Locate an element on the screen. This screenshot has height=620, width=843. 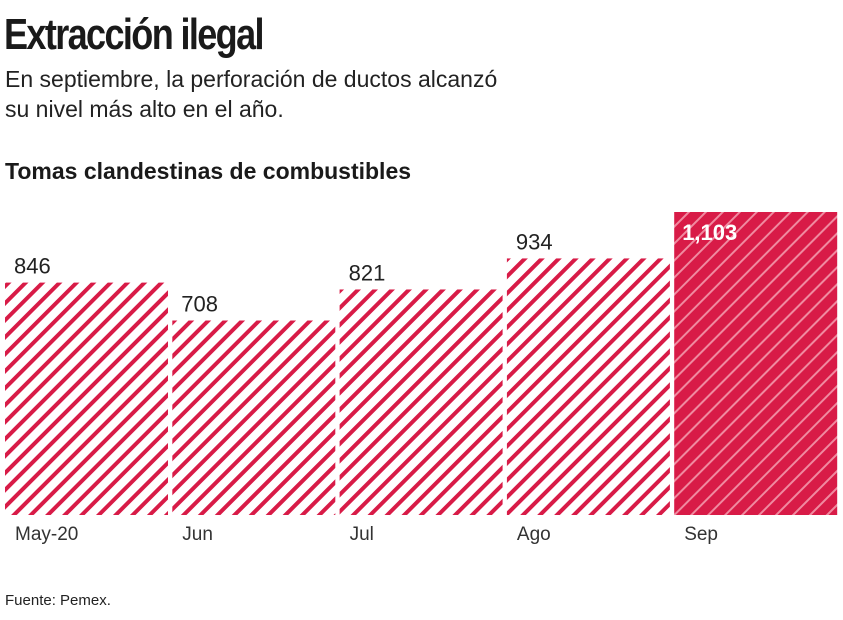
value-label: 1,103 is located at coordinates (709, 232).